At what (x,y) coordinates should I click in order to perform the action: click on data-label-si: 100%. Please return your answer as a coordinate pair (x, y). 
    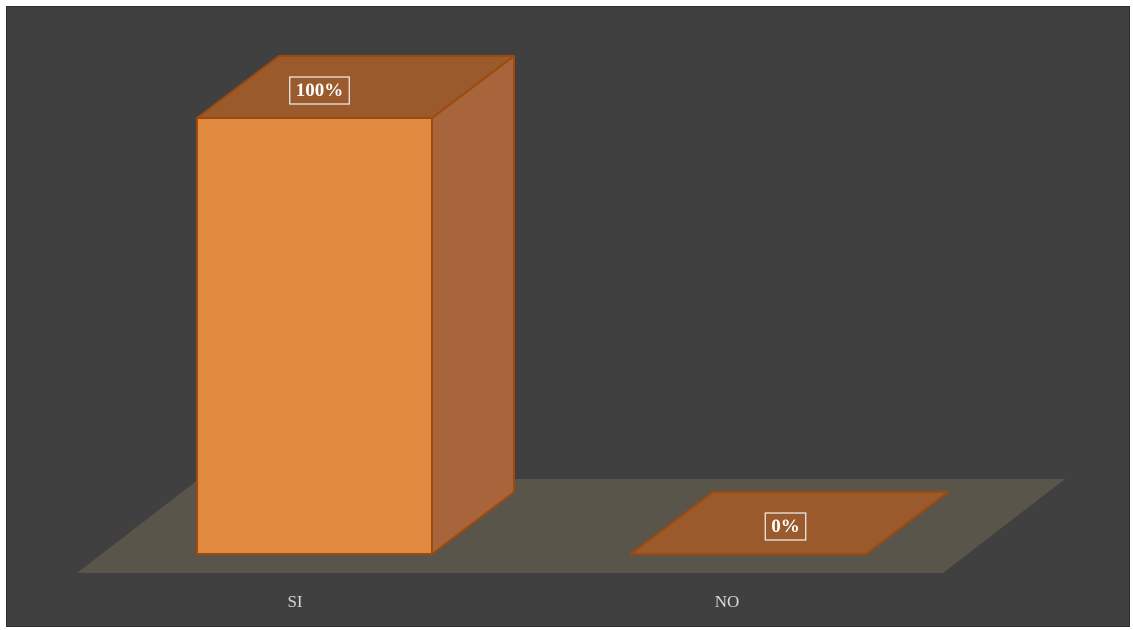
    Looking at the image, I should click on (319, 90).